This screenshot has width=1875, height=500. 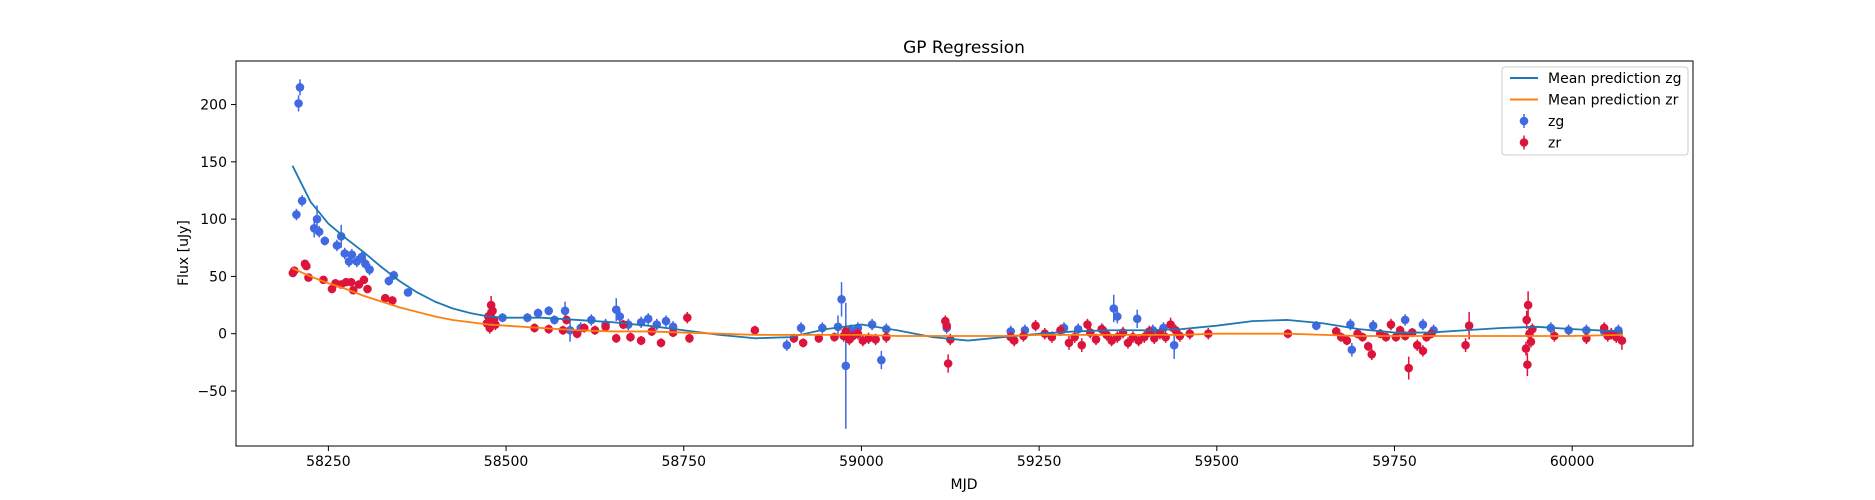 What do you see at coordinates (964, 48) in the screenshot?
I see `chart-title: GP Regression` at bounding box center [964, 48].